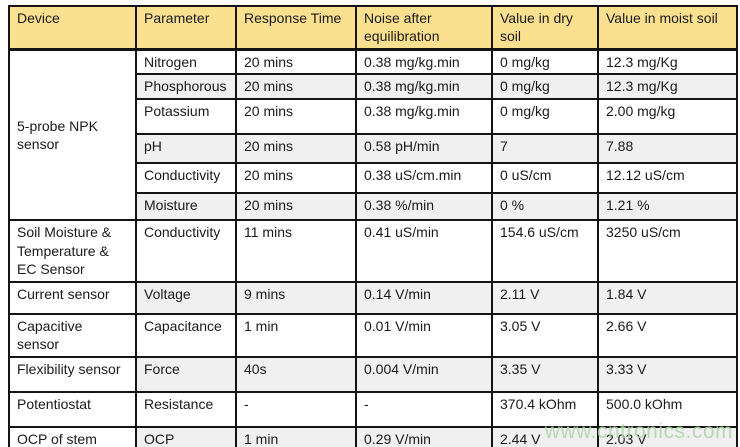 This screenshot has width=740, height=447. I want to click on response-time-cell: 9 mins, so click(296, 297).